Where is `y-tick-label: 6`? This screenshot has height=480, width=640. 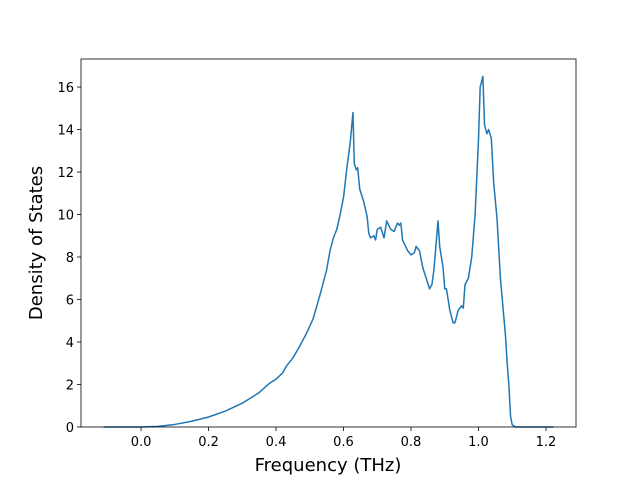 y-tick-label: 6 is located at coordinates (70, 301).